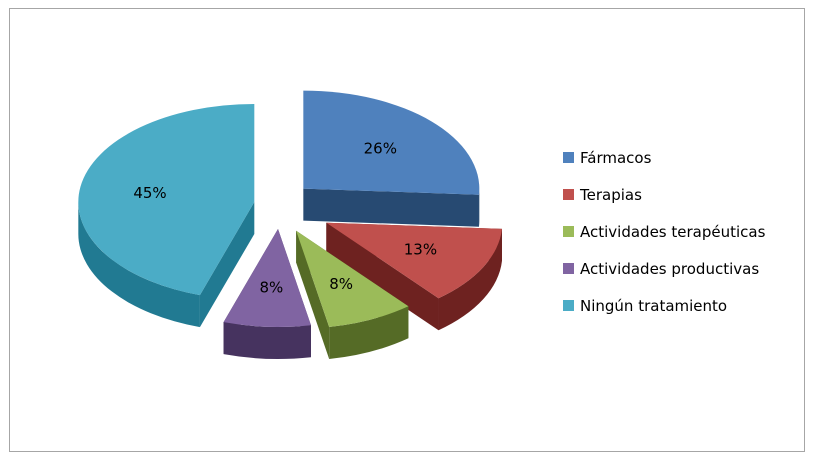  Describe the element at coordinates (267, 340) in the screenshot. I see `slice-3-edge` at that location.